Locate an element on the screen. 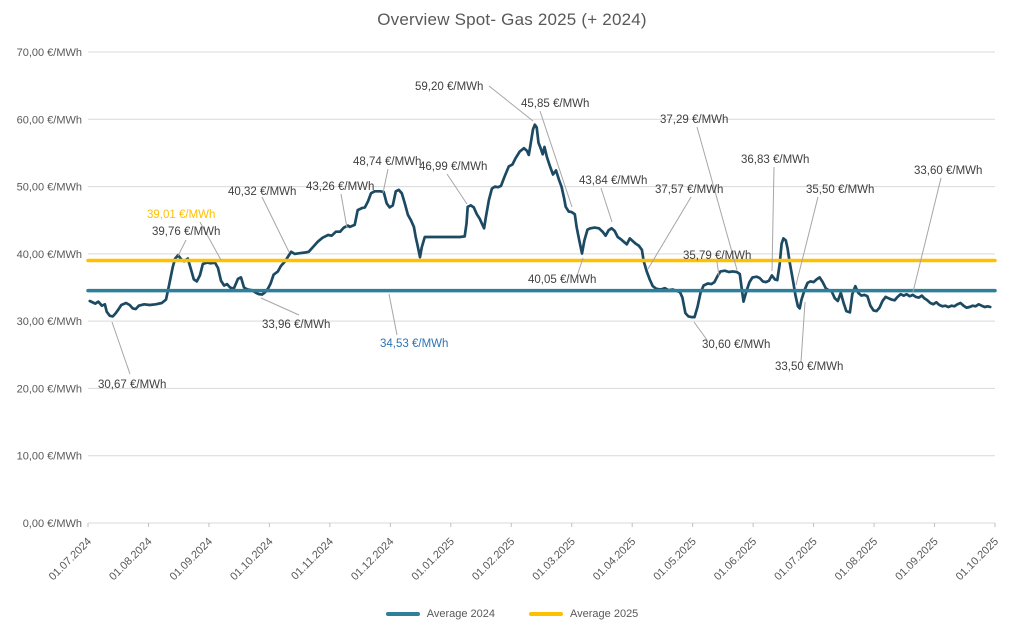 This screenshot has height=640, width=1024. y-axis-label: 20,00 €/MWh is located at coordinates (49, 389).